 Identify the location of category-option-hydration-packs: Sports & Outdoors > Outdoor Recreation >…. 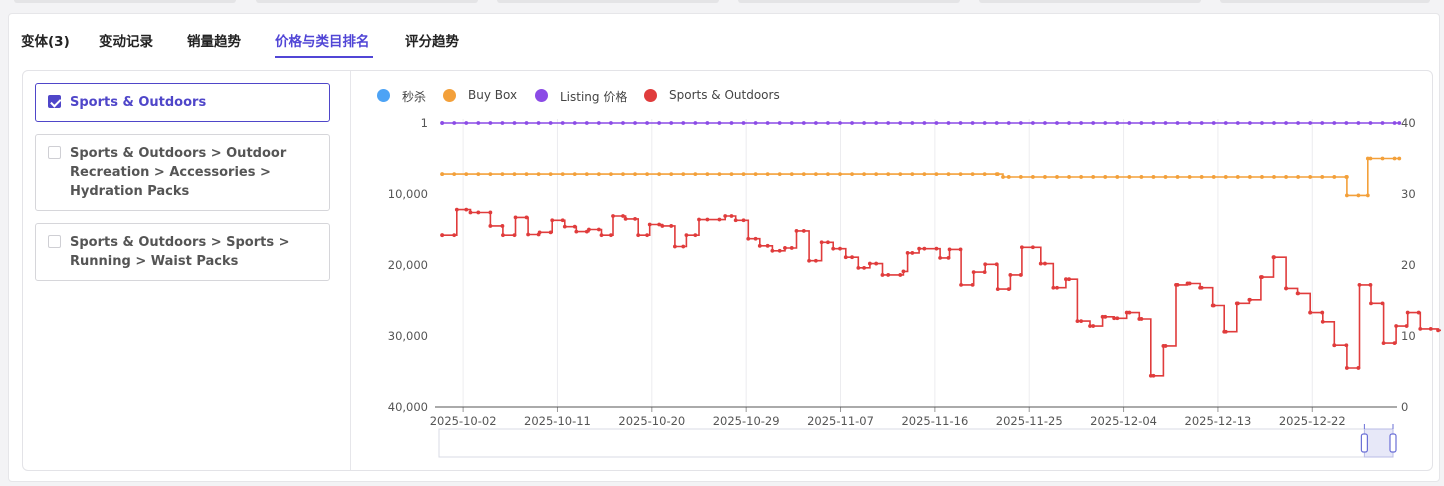
(182, 172).